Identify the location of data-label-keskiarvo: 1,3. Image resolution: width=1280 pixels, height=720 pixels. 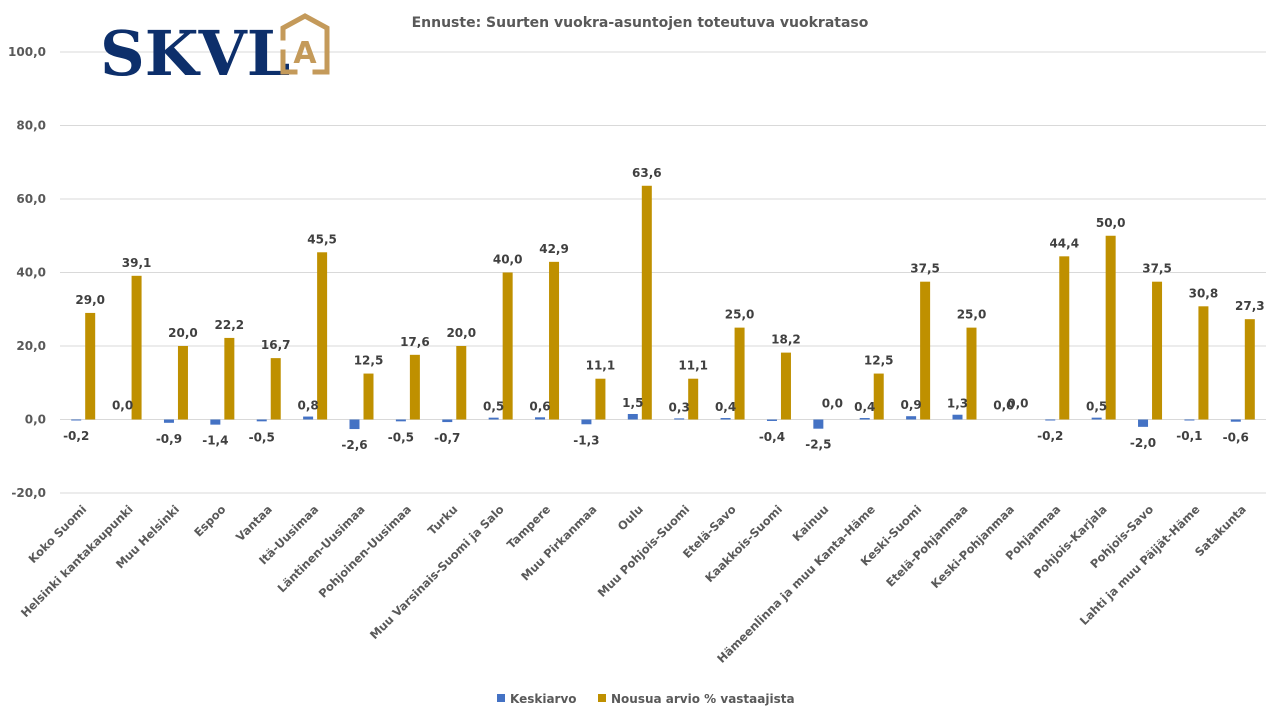
(957, 404).